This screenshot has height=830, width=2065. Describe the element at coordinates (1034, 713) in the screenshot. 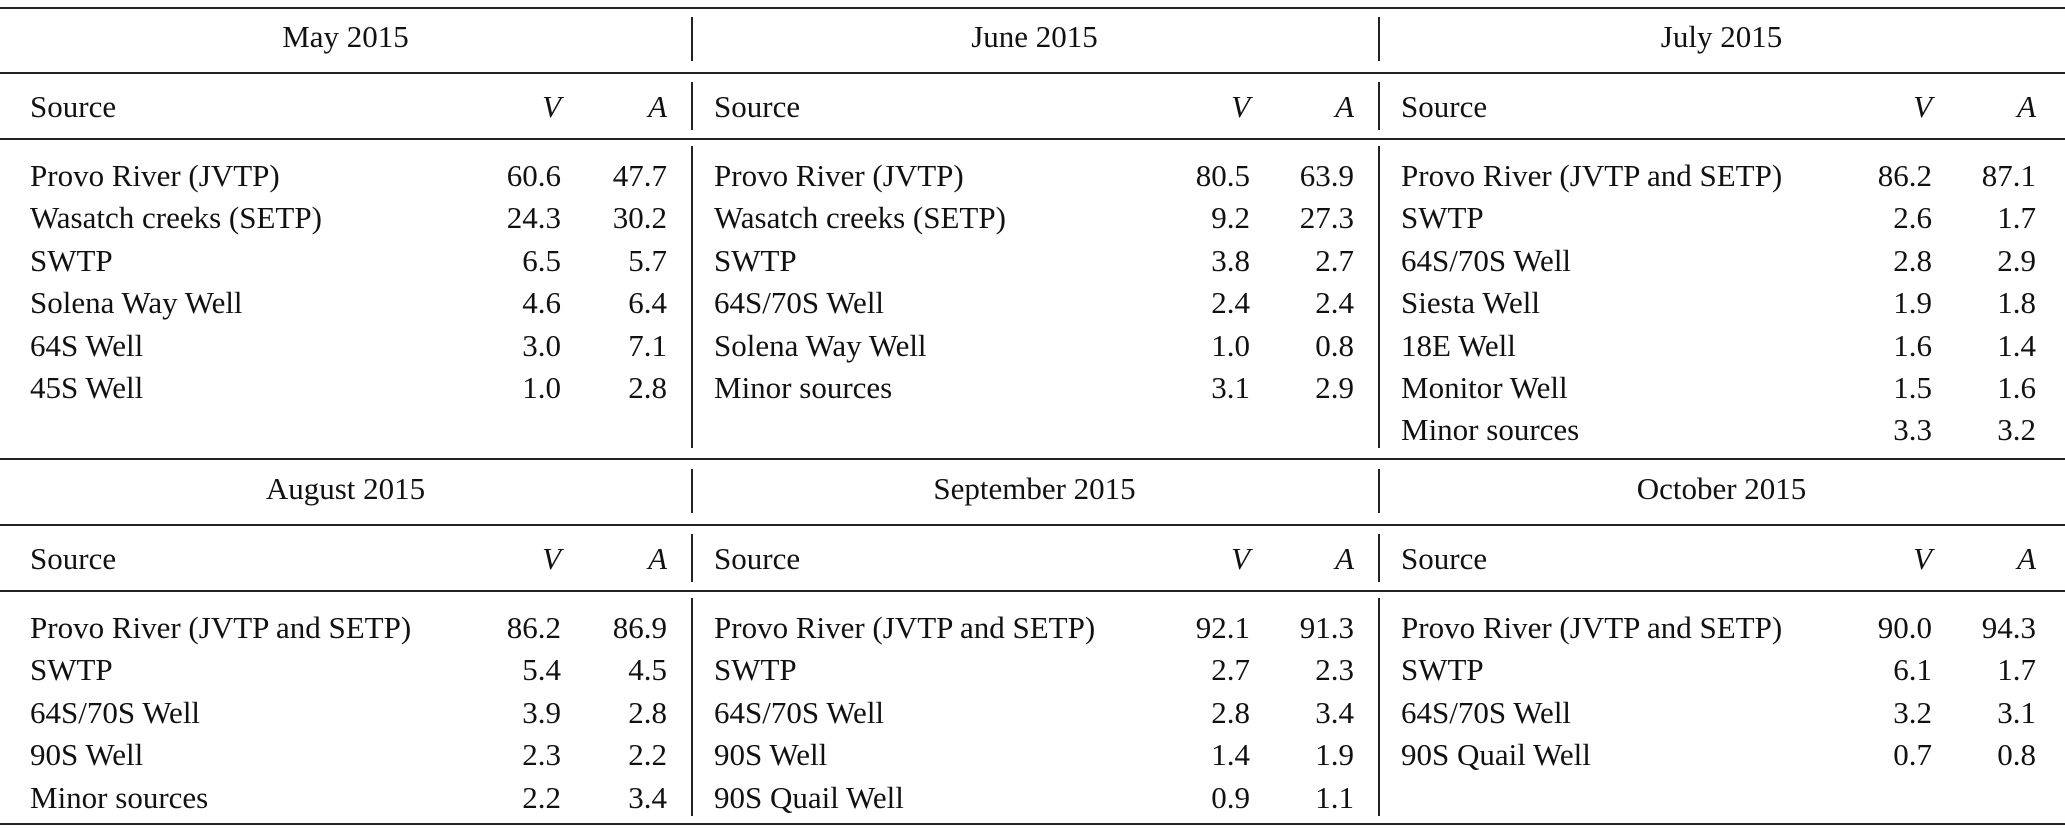

I see `table-row: 64S/70S Well 2.8 3.4` at that location.